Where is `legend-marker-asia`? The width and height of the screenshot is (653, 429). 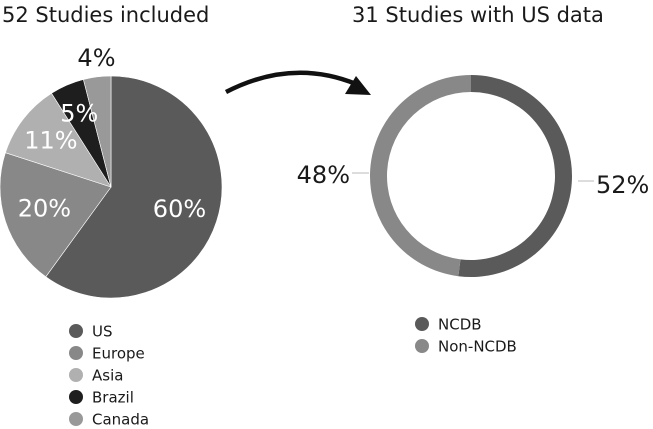
legend-marker-asia is located at coordinates (76, 375).